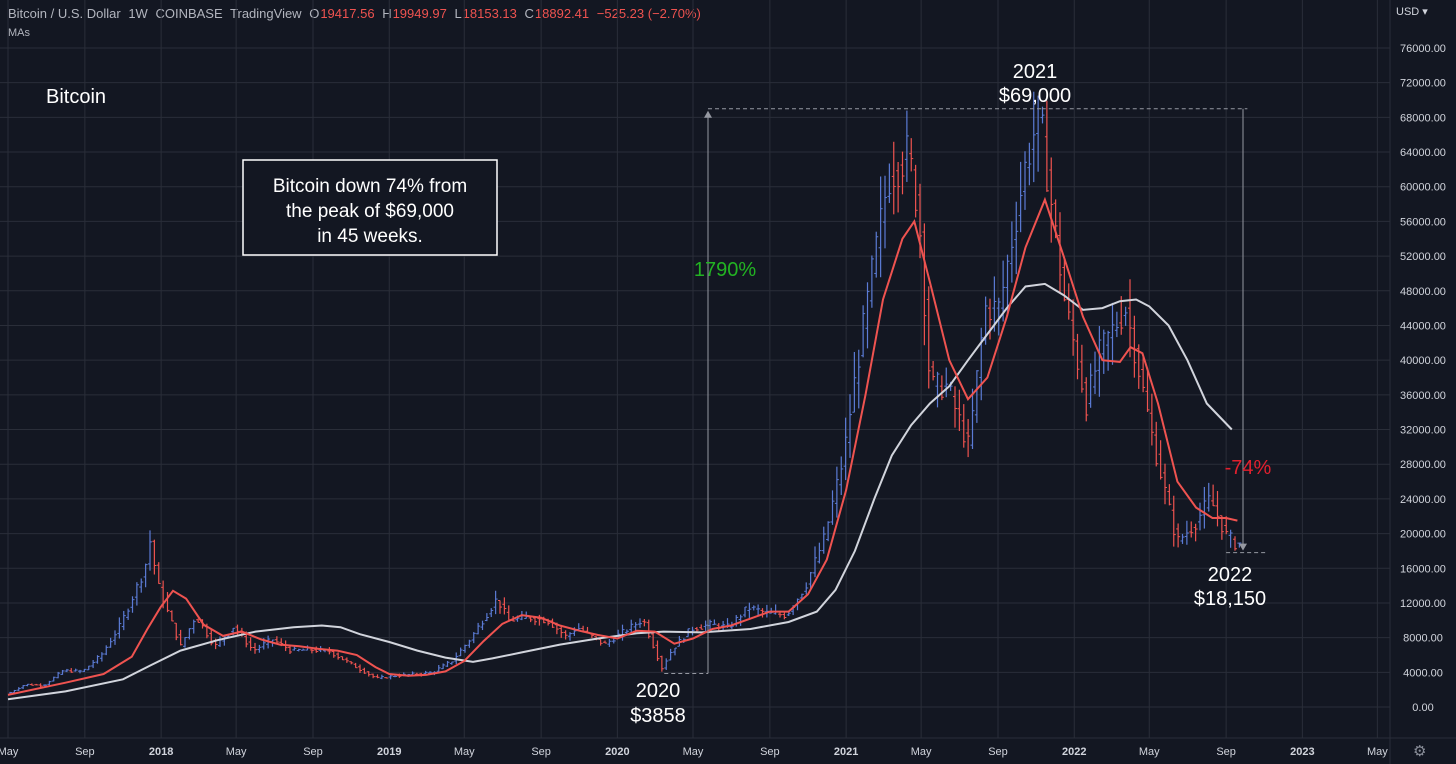  Describe the element at coordinates (648, 13) in the screenshot. I see `change-value: −525.23 (−2.70%)` at that location.